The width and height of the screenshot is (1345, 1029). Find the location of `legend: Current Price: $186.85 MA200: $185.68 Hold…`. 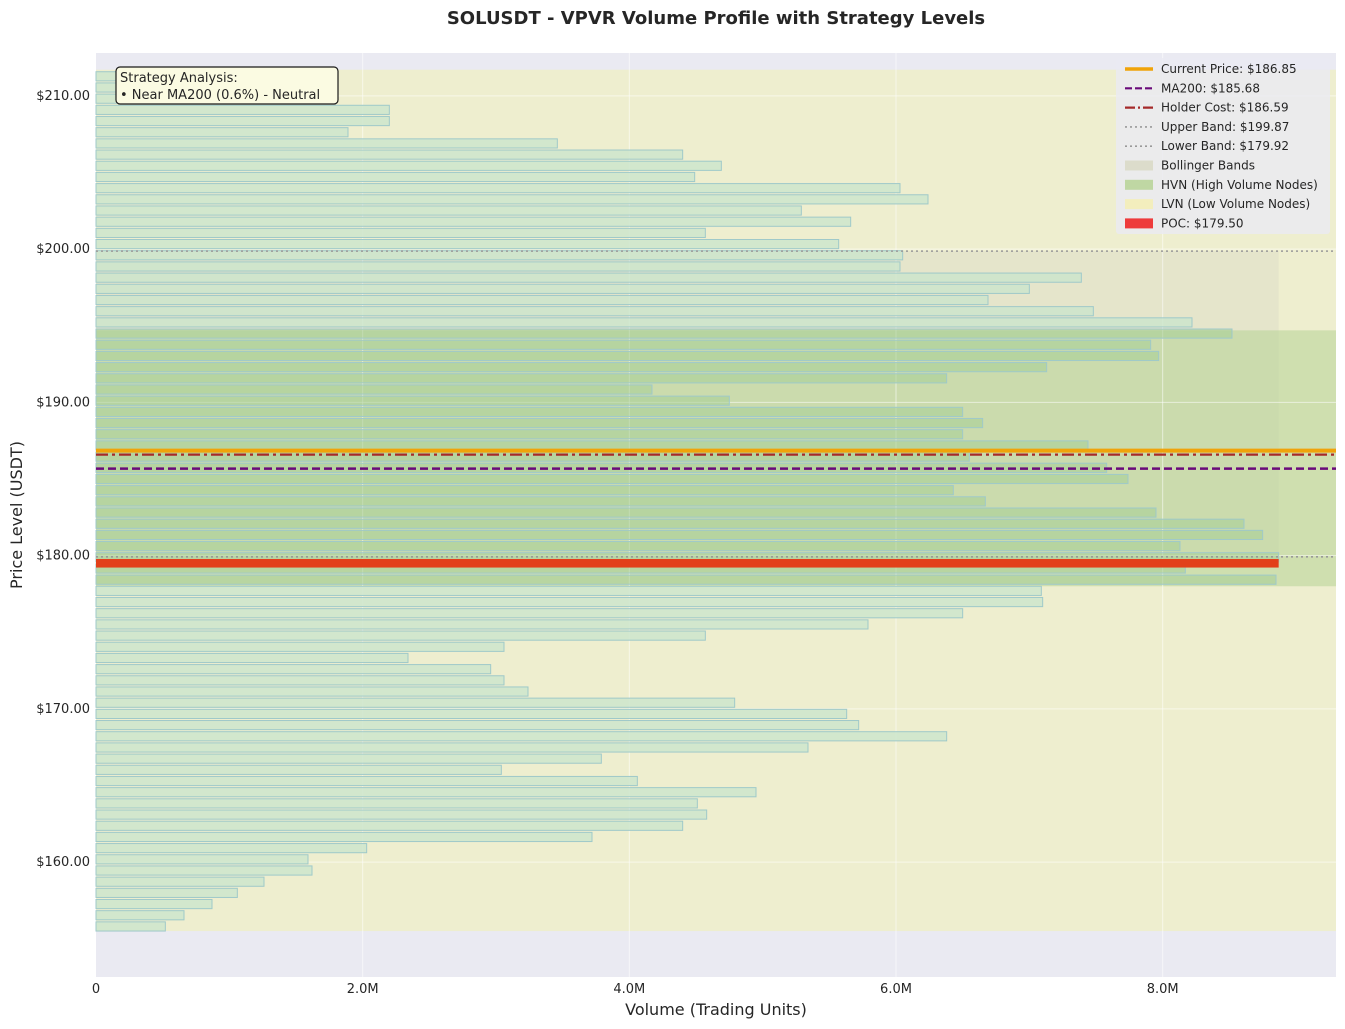

legend: Current Price: $186.85 MA200: $185.68 Hold… is located at coordinates (1223, 146).